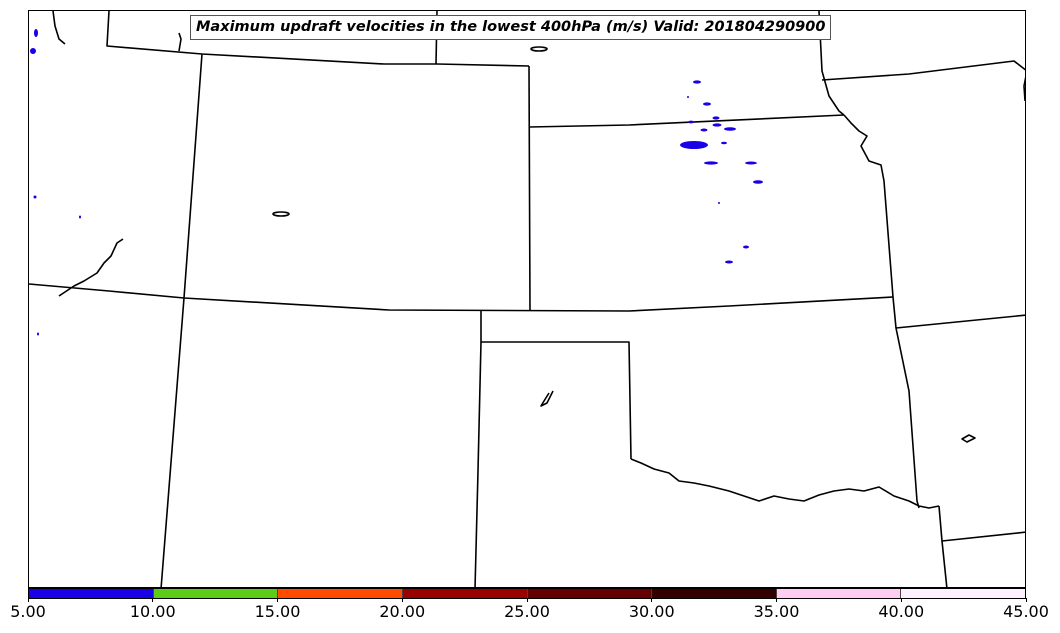 The image size is (1060, 633). I want to click on mo-ar-border, so click(960, 321).